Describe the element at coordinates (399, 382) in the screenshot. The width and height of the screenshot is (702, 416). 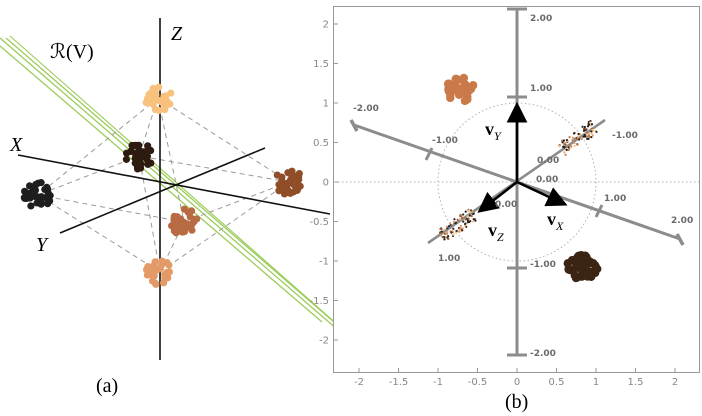
I see `x-tick-label: -1.5` at that location.